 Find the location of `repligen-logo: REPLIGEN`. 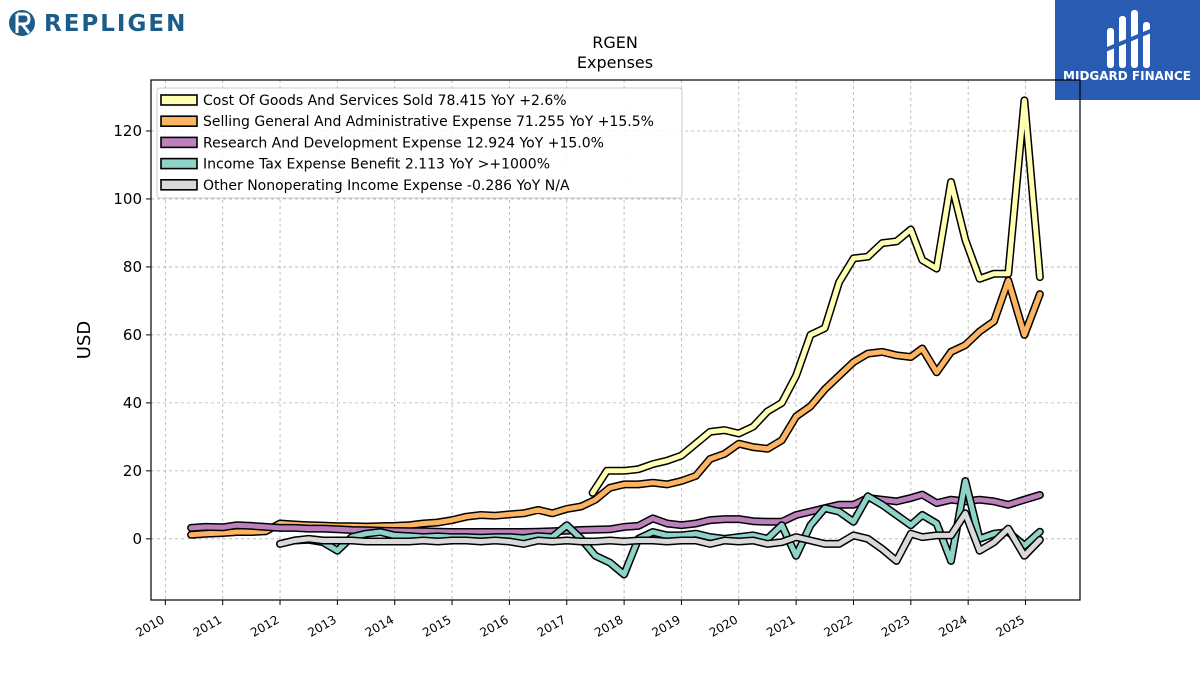

repligen-logo: REPLIGEN is located at coordinates (108, 24).